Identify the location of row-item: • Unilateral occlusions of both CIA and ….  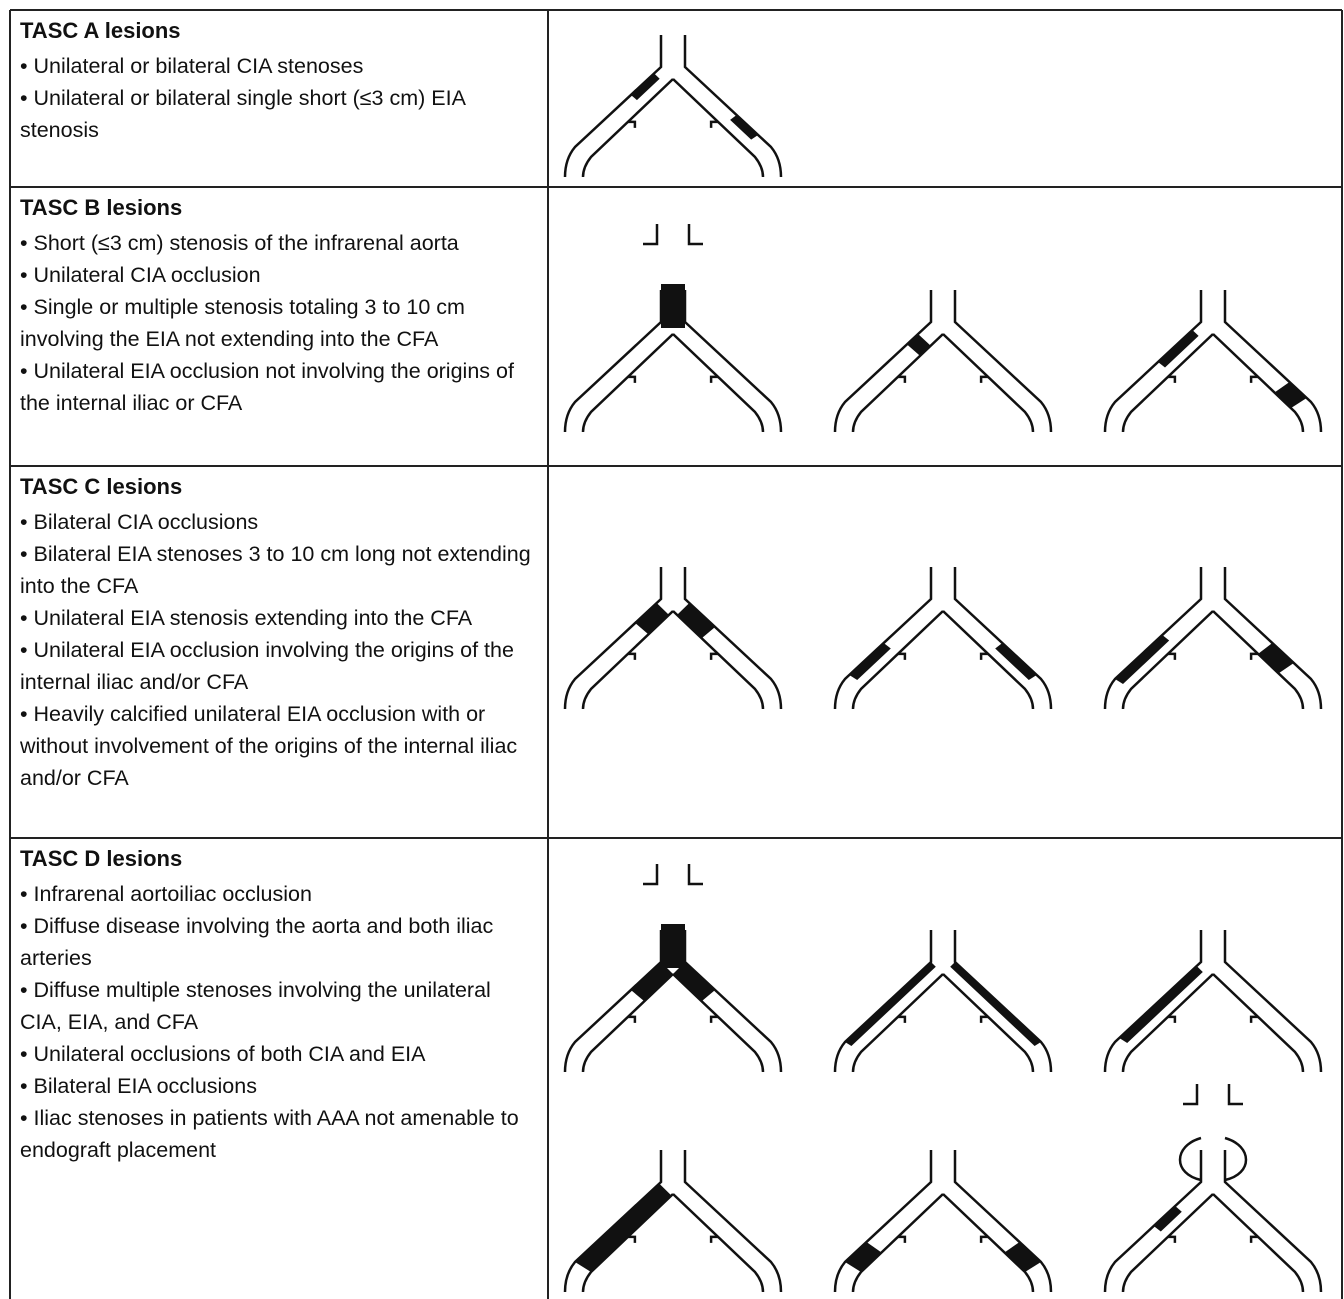
(223, 1054).